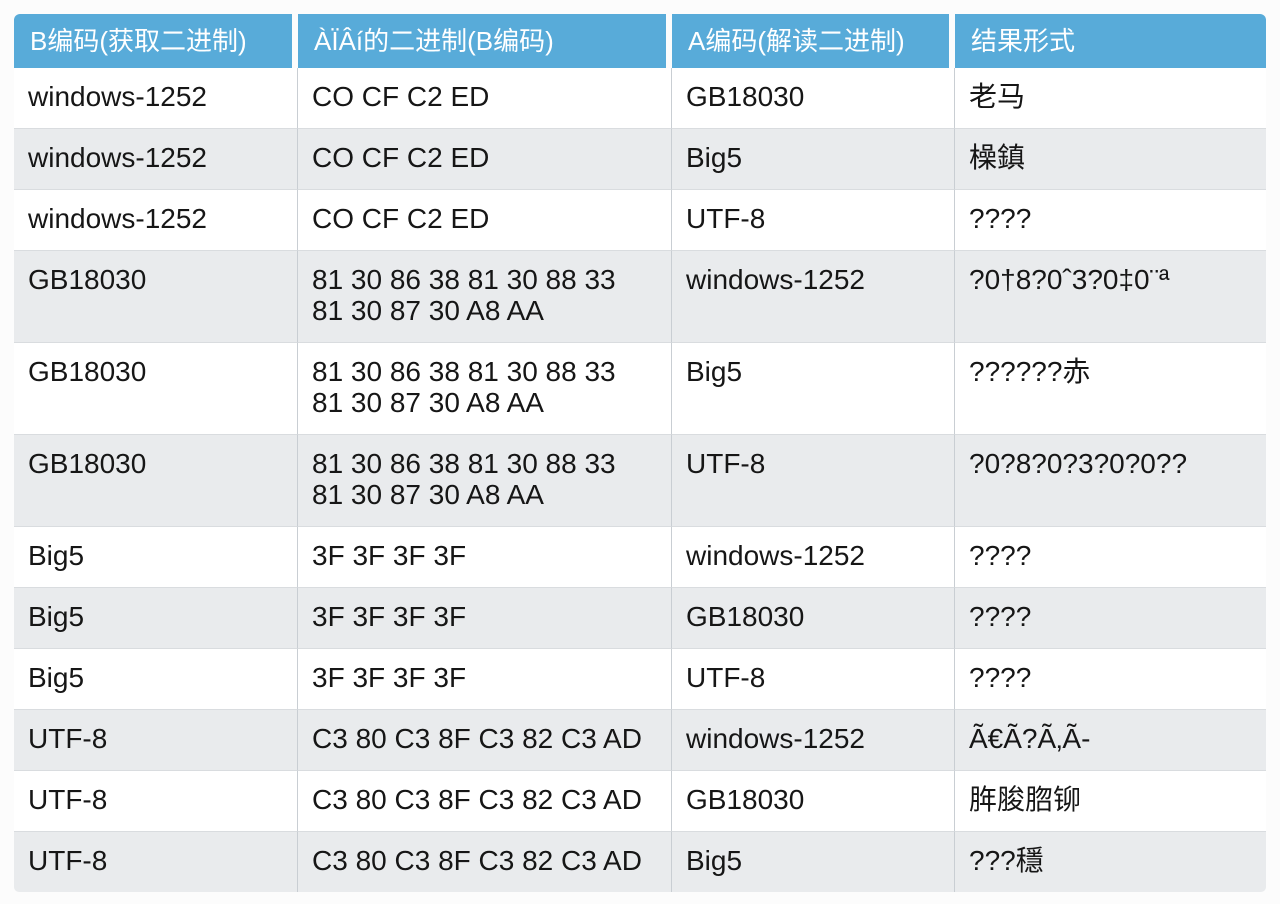  What do you see at coordinates (1110, 41) in the screenshot?
I see `column-header-result: 结果形式` at bounding box center [1110, 41].